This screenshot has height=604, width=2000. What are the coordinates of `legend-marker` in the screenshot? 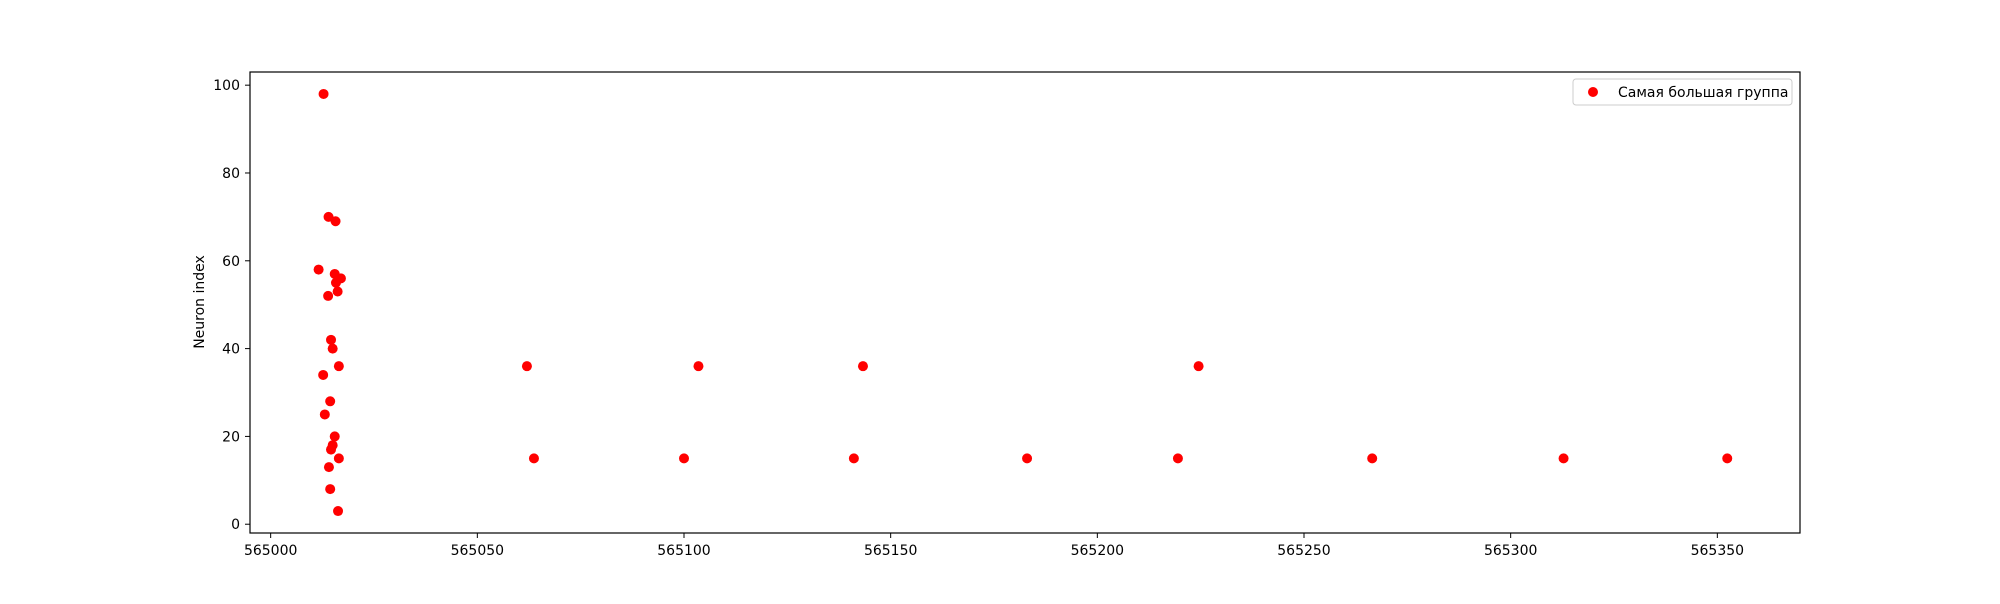 It's located at (1593, 92).